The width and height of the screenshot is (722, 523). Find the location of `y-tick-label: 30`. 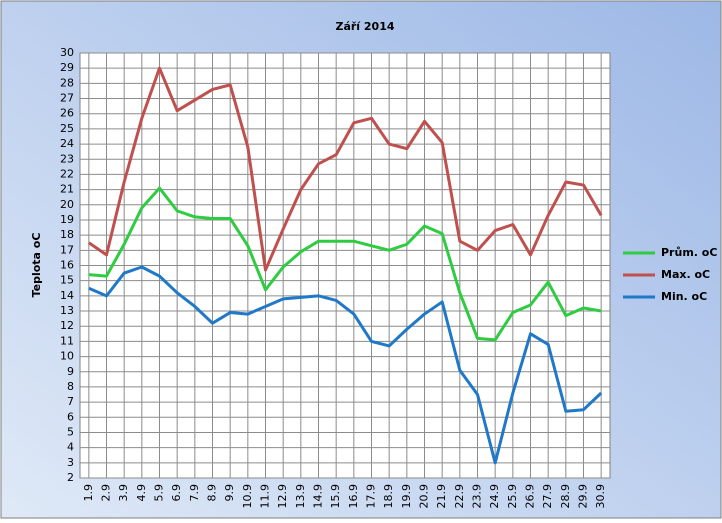

y-tick-label: 30 is located at coordinates (67, 52).